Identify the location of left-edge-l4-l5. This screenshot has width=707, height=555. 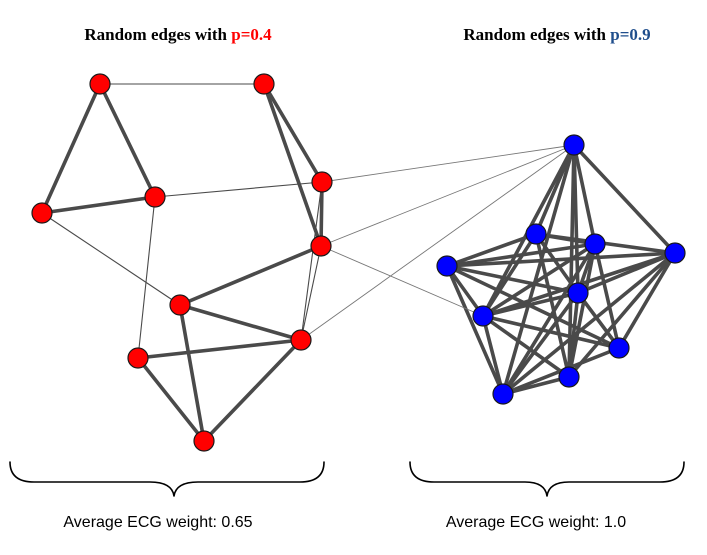
(321, 214).